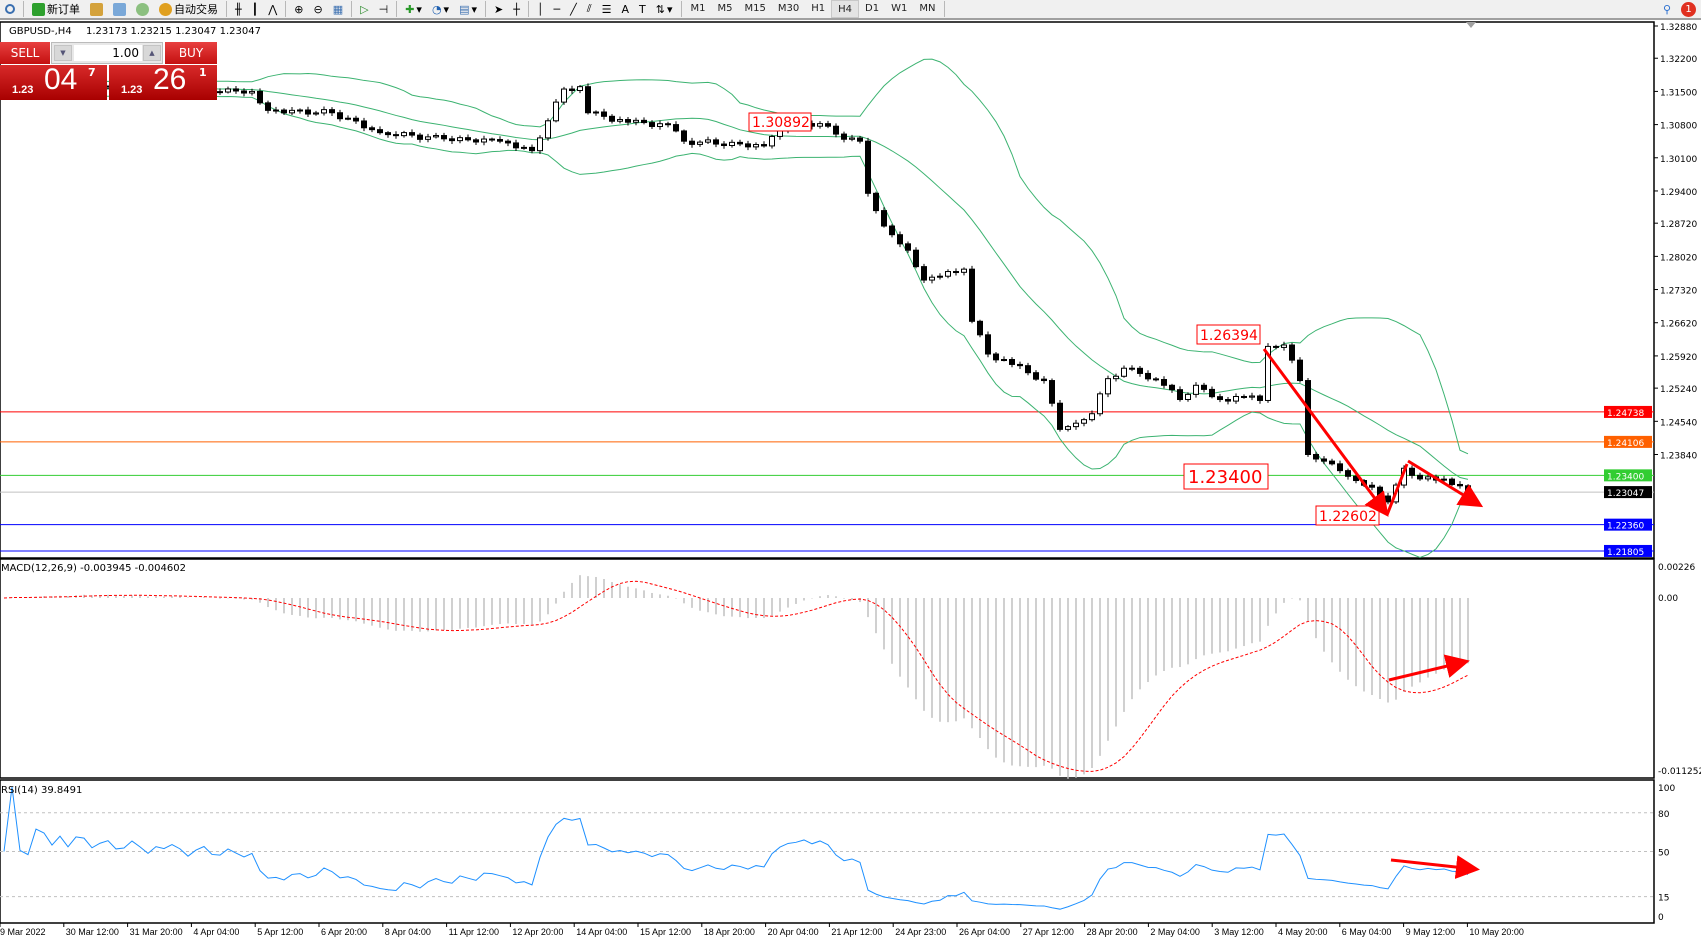 The height and width of the screenshot is (938, 1701). What do you see at coordinates (10, 9) in the screenshot?
I see `zoom-tool` at bounding box center [10, 9].